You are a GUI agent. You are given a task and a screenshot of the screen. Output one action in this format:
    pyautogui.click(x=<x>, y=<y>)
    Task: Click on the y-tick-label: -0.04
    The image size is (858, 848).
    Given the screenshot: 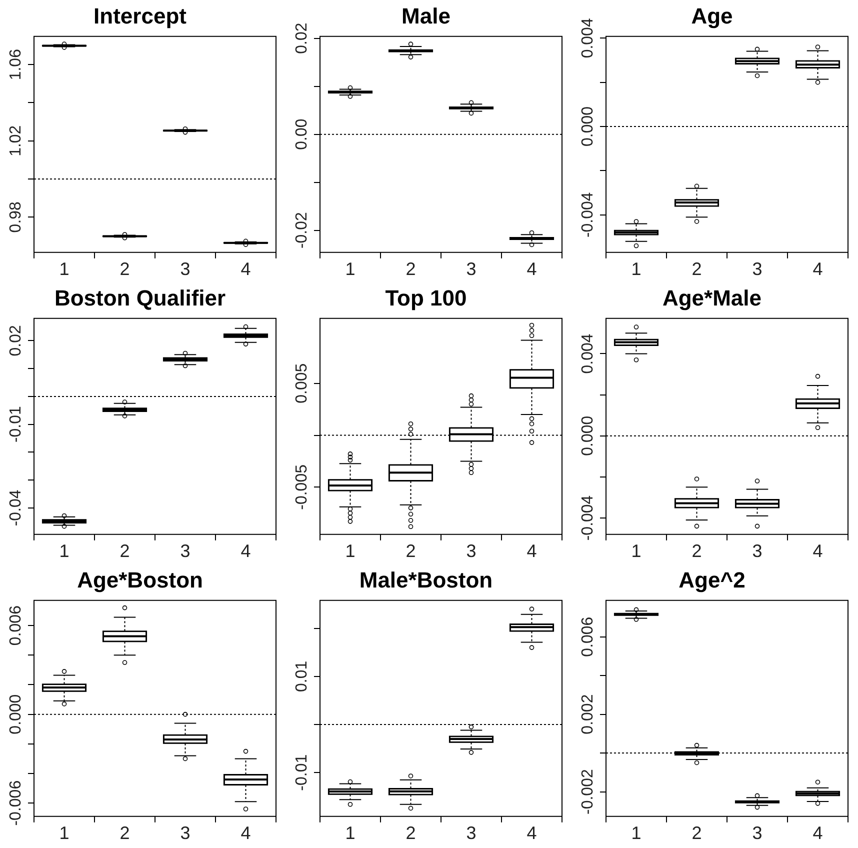 What is the action you would take?
    pyautogui.click(x=15, y=508)
    